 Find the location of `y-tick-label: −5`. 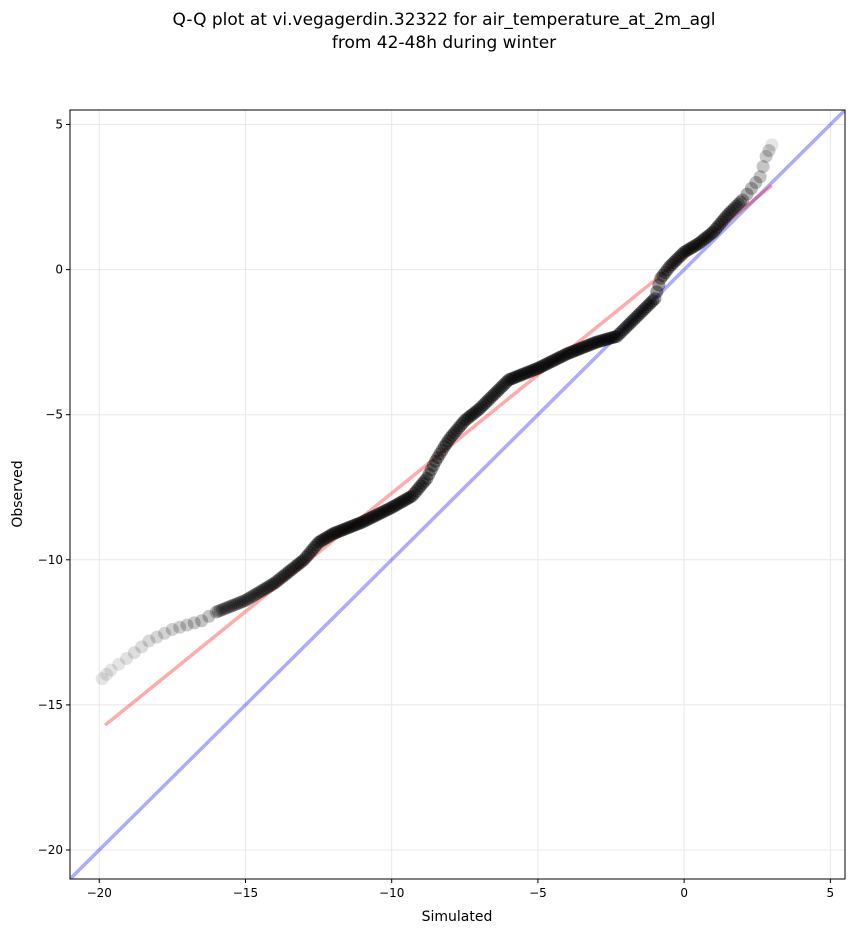

y-tick-label: −5 is located at coordinates (54, 415).